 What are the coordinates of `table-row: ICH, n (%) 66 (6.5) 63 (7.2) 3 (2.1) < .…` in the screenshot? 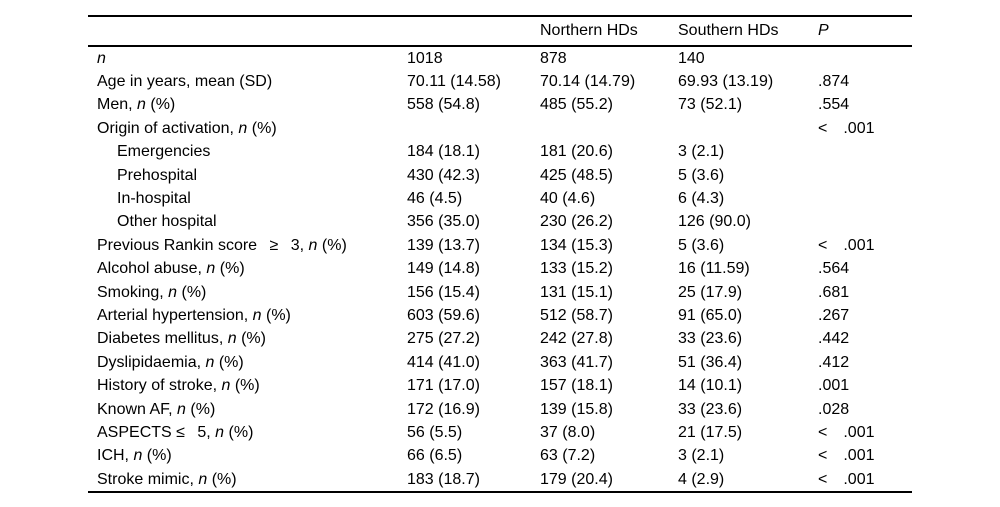 It's located at (500, 456).